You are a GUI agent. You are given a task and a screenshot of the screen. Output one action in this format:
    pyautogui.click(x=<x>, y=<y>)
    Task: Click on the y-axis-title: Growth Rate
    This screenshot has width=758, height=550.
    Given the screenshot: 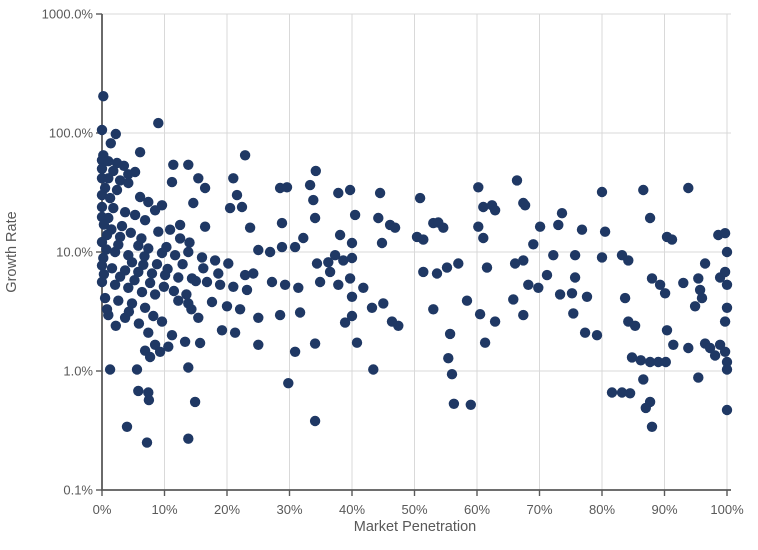 What is the action you would take?
    pyautogui.click(x=12, y=251)
    